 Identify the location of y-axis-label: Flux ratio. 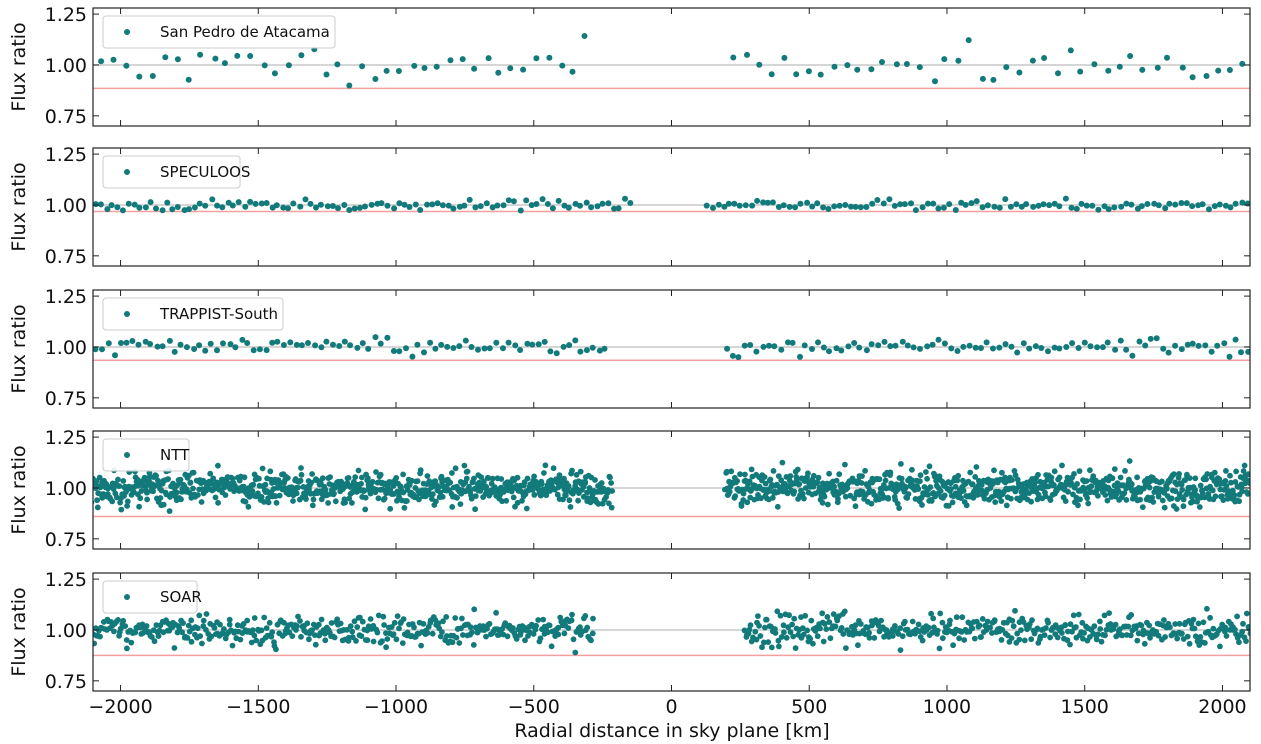
(19, 348).